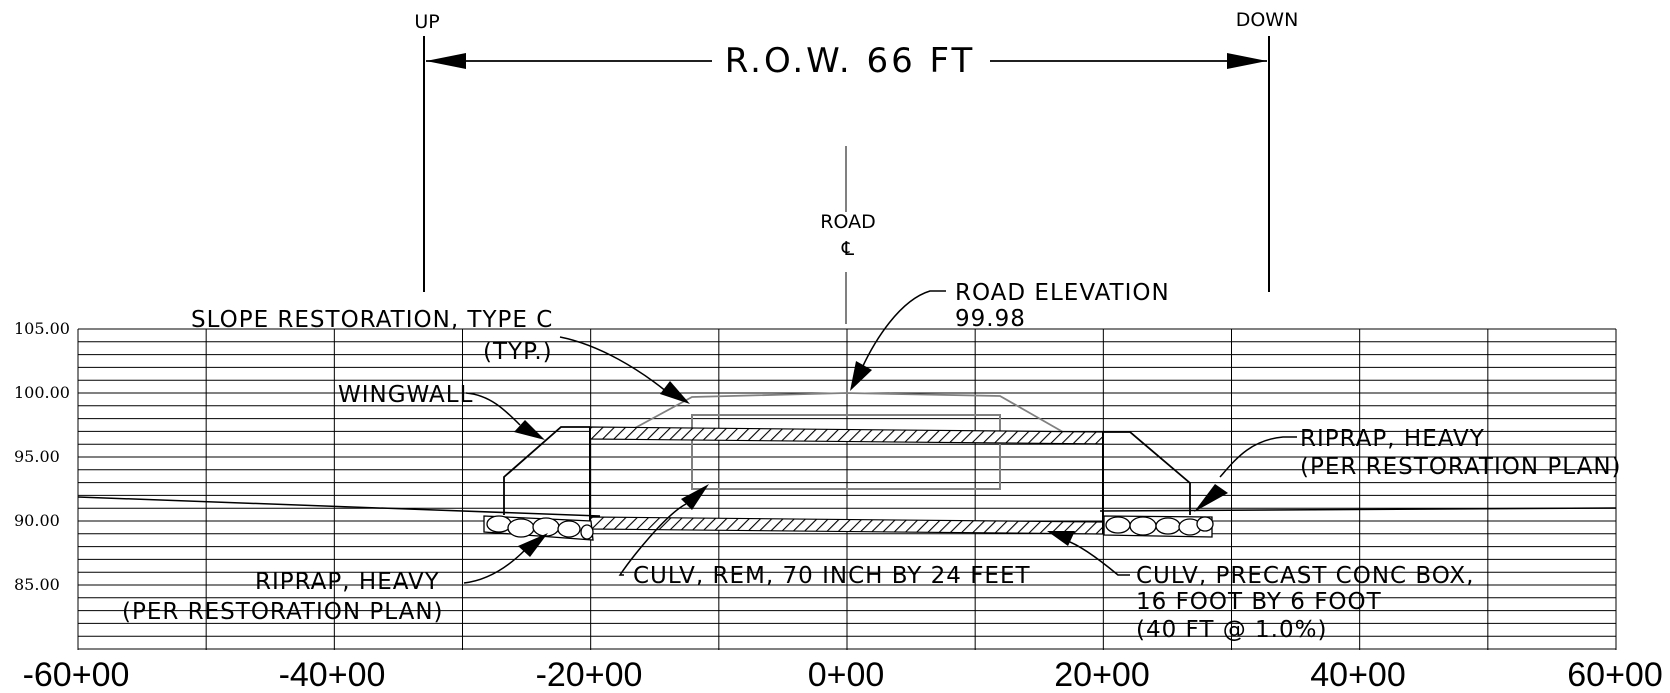  I want to click on row-label: R.O.W. 66 FT, so click(850, 61).